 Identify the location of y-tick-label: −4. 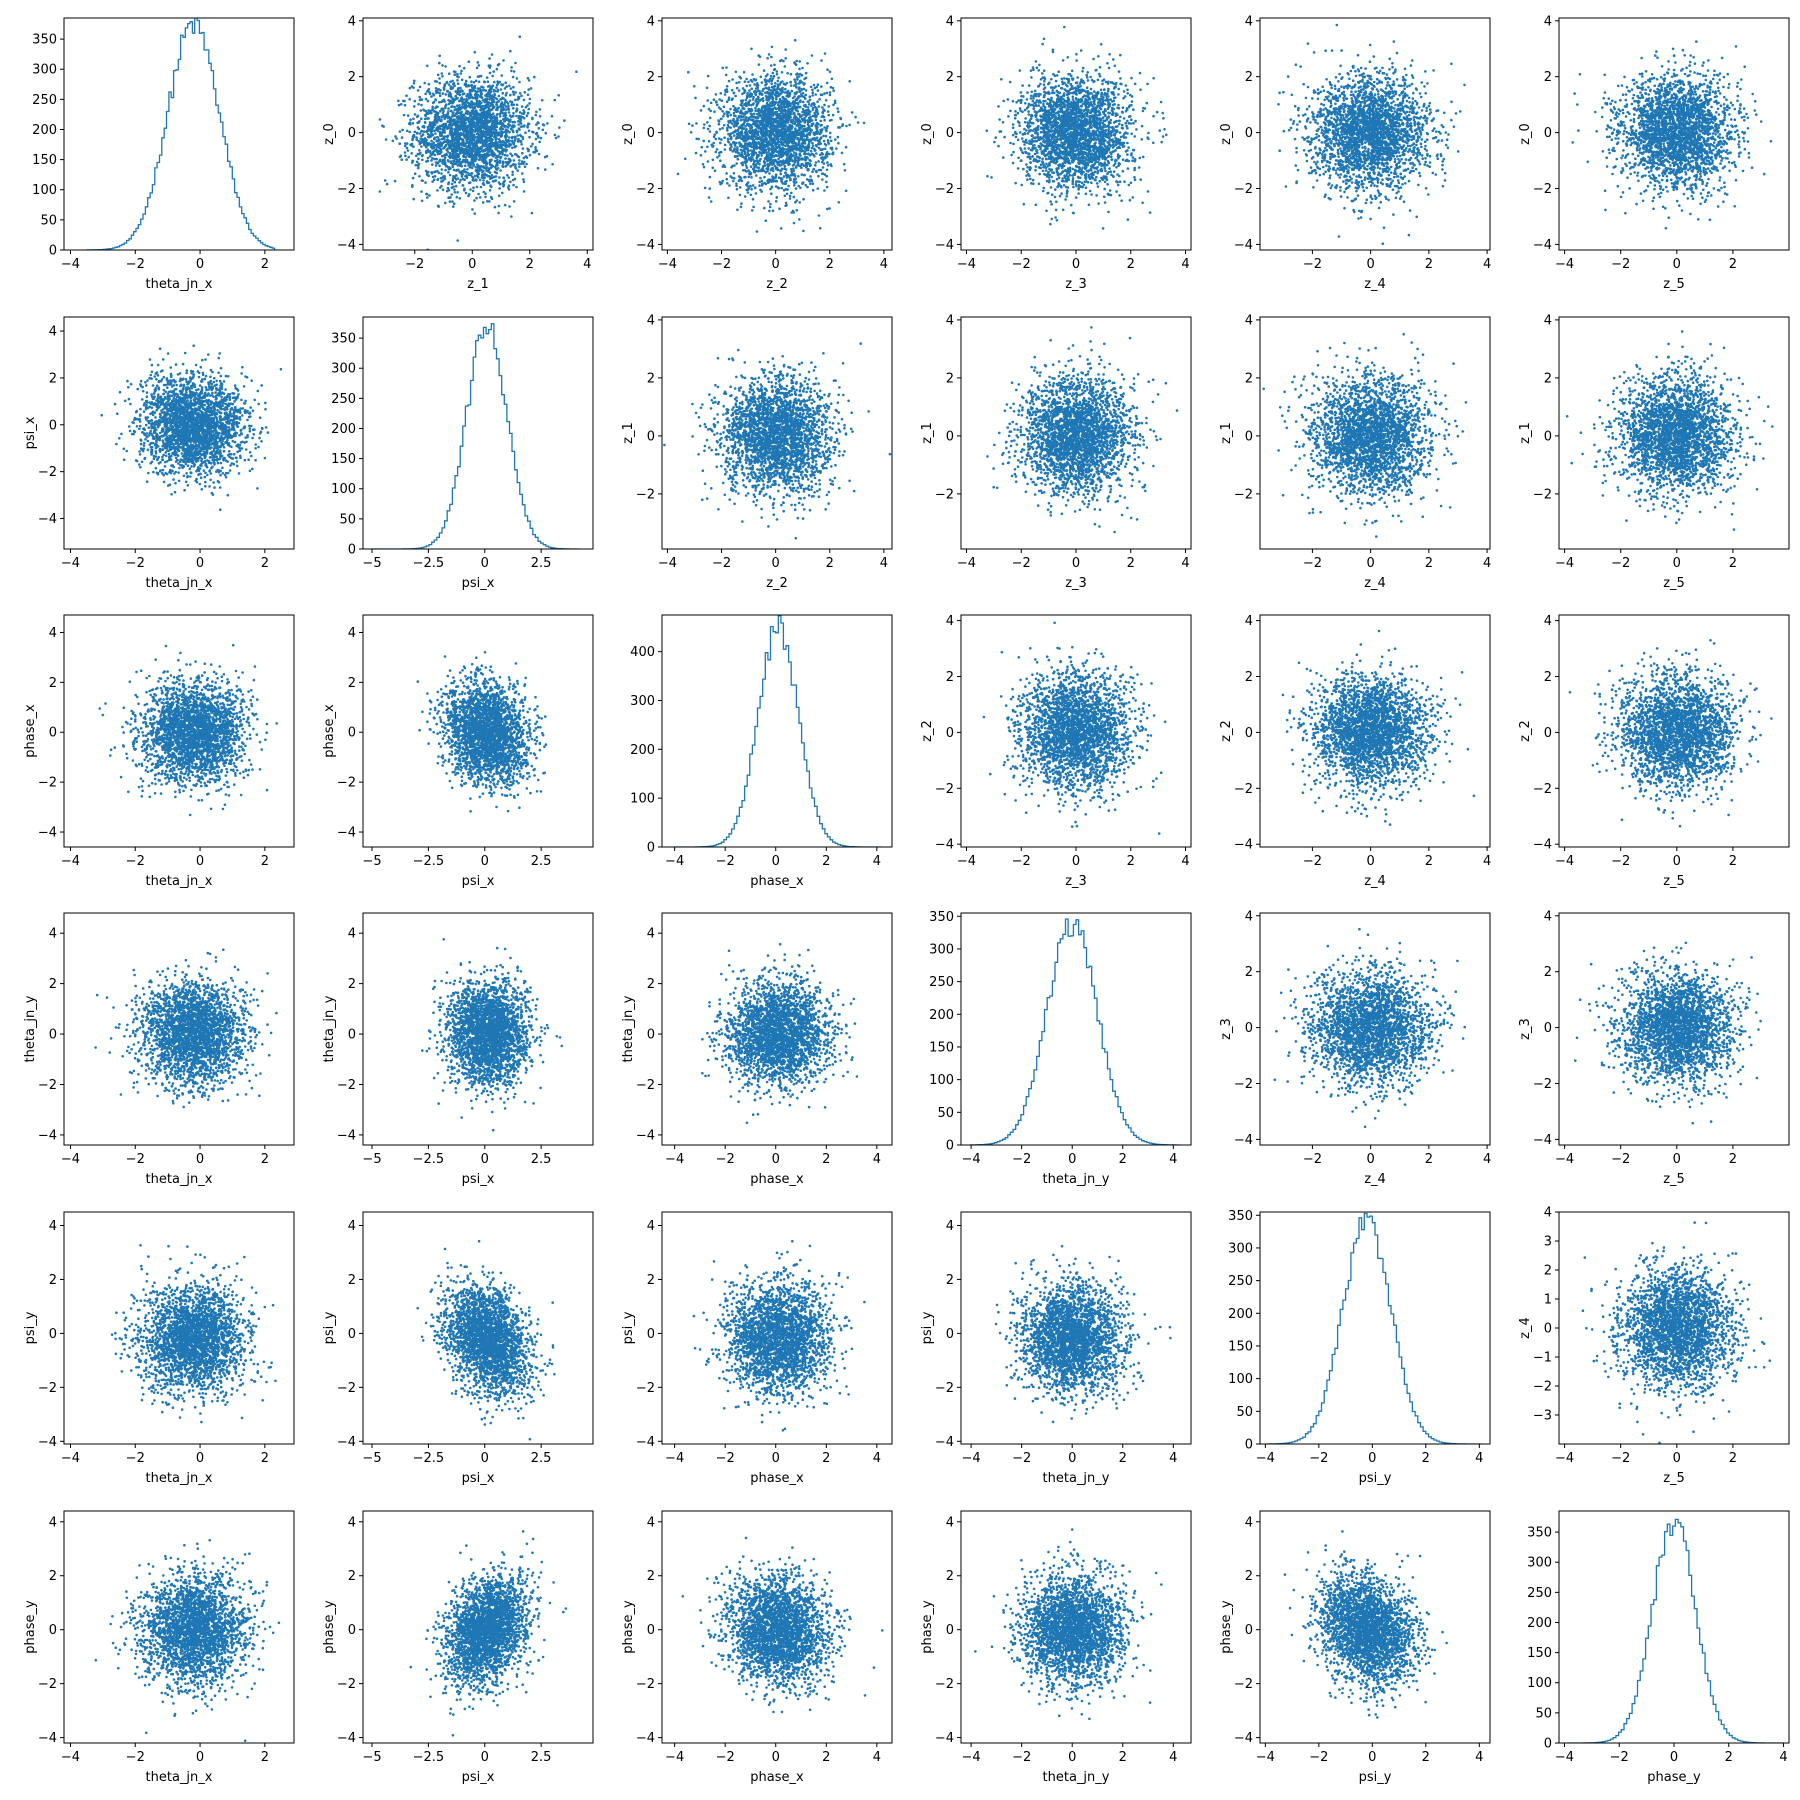
(346, 245).